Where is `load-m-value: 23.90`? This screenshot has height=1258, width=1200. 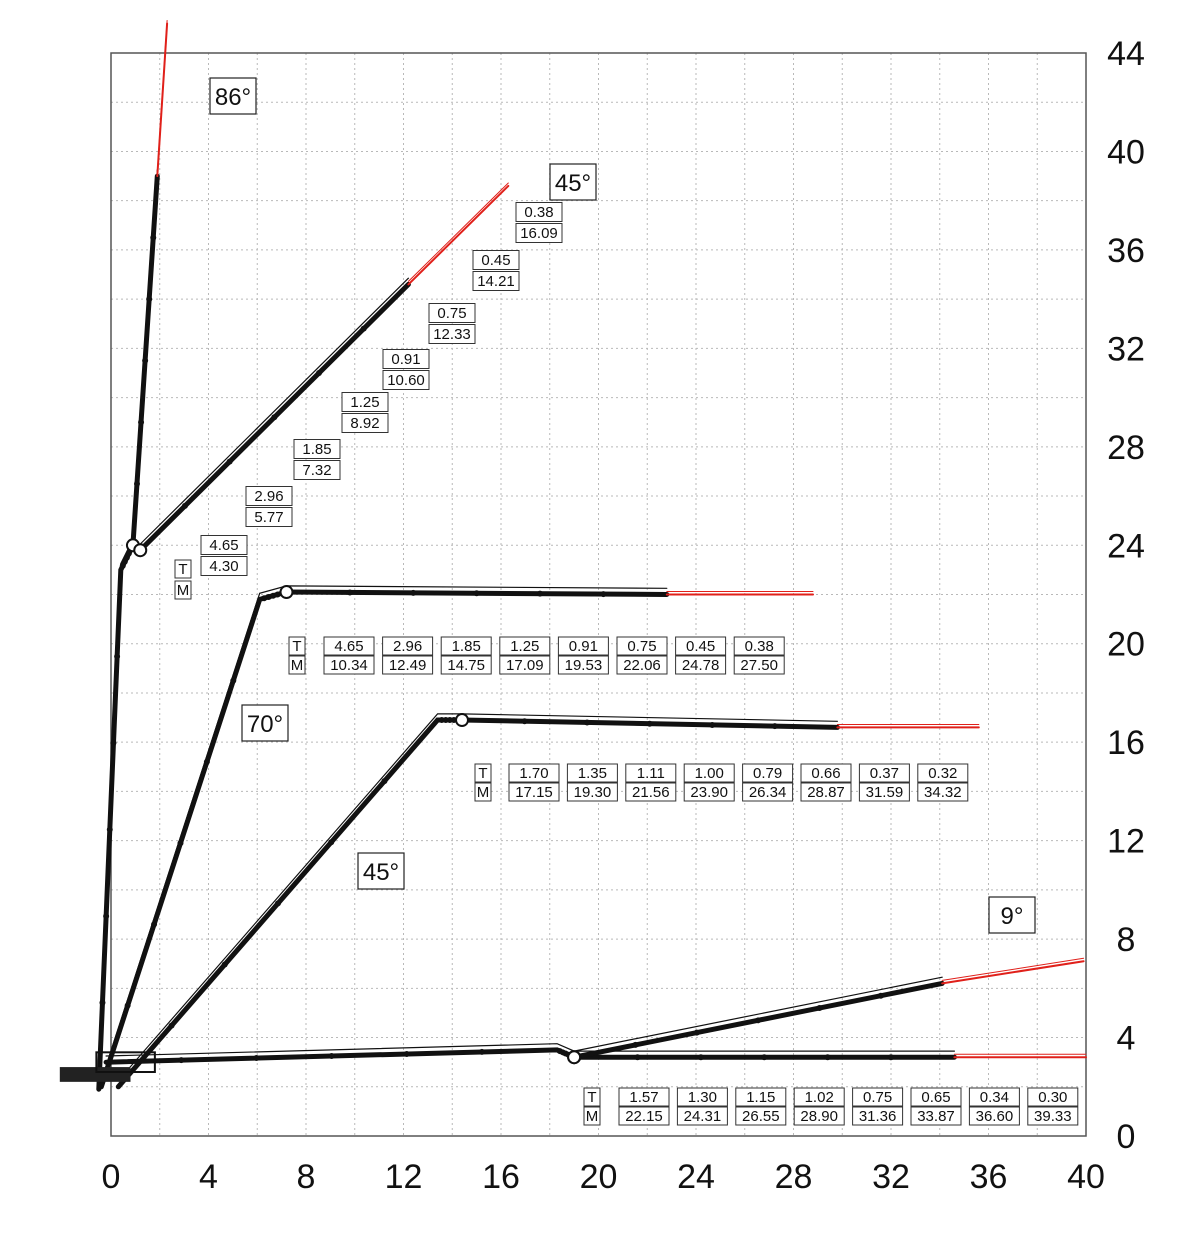 load-m-value: 23.90 is located at coordinates (709, 792).